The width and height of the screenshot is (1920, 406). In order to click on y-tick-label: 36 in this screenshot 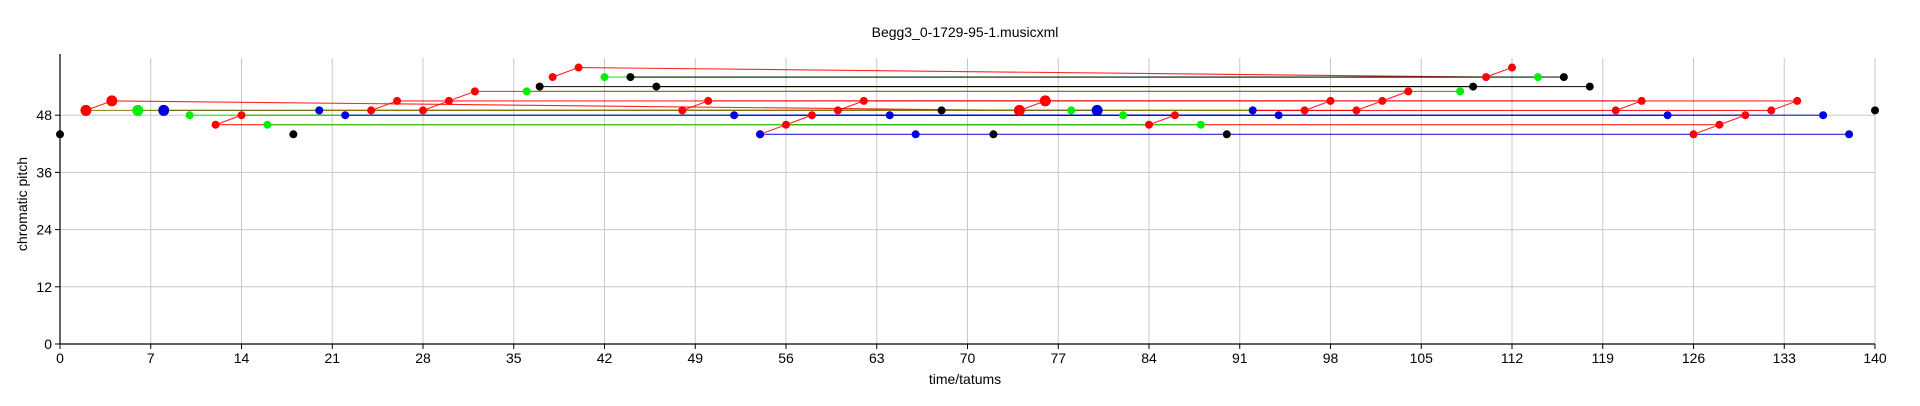, I will do `click(44, 172)`.